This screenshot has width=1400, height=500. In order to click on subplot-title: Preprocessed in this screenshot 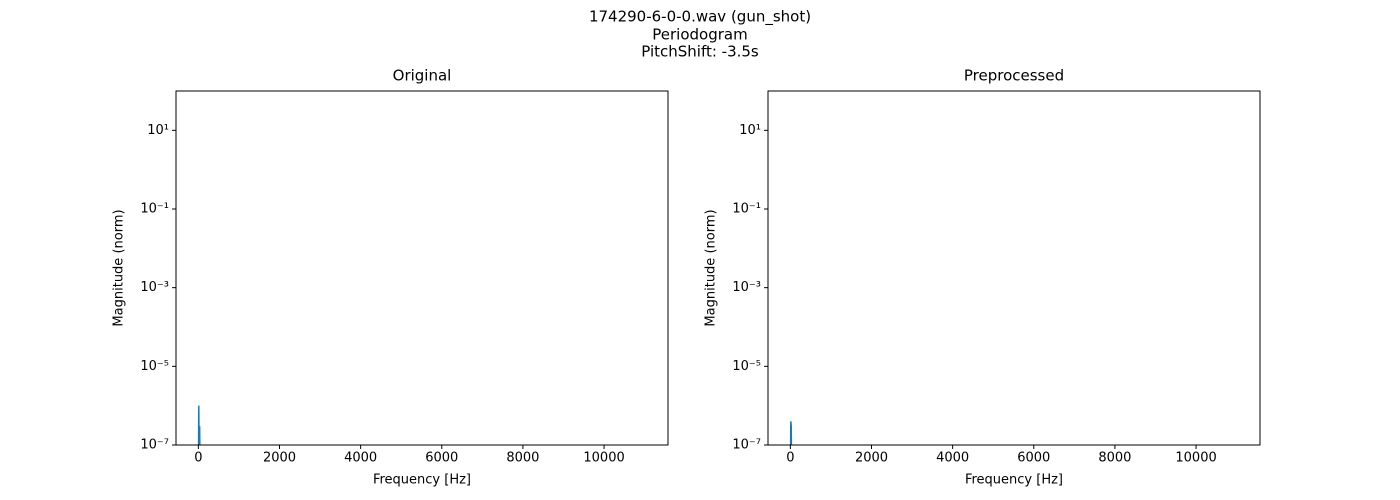, I will do `click(1014, 76)`.